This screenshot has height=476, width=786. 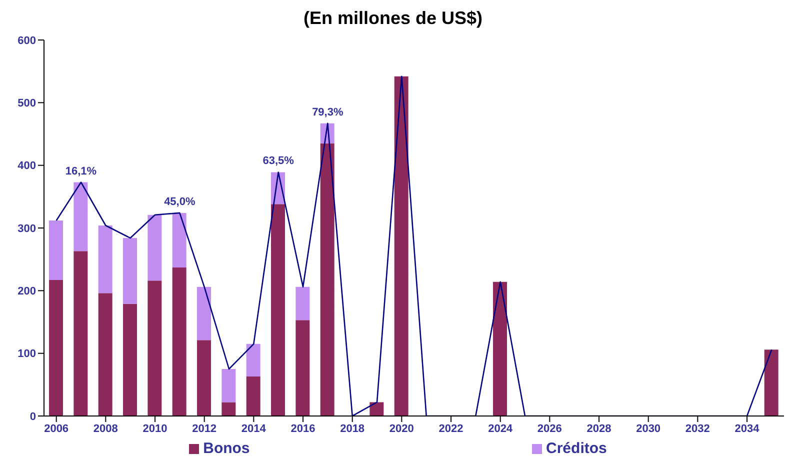 What do you see at coordinates (56, 428) in the screenshot?
I see `x-tick-label: 2006` at bounding box center [56, 428].